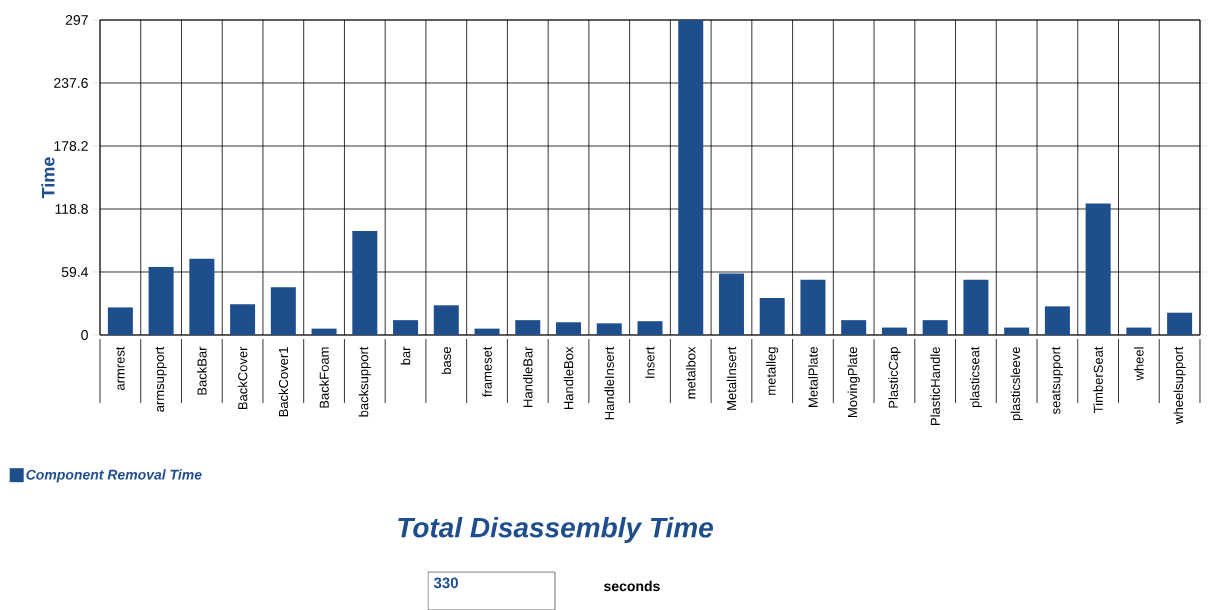 Image resolution: width=1209 pixels, height=610 pixels. I want to click on y-tick-label: 118.8, so click(71, 209).